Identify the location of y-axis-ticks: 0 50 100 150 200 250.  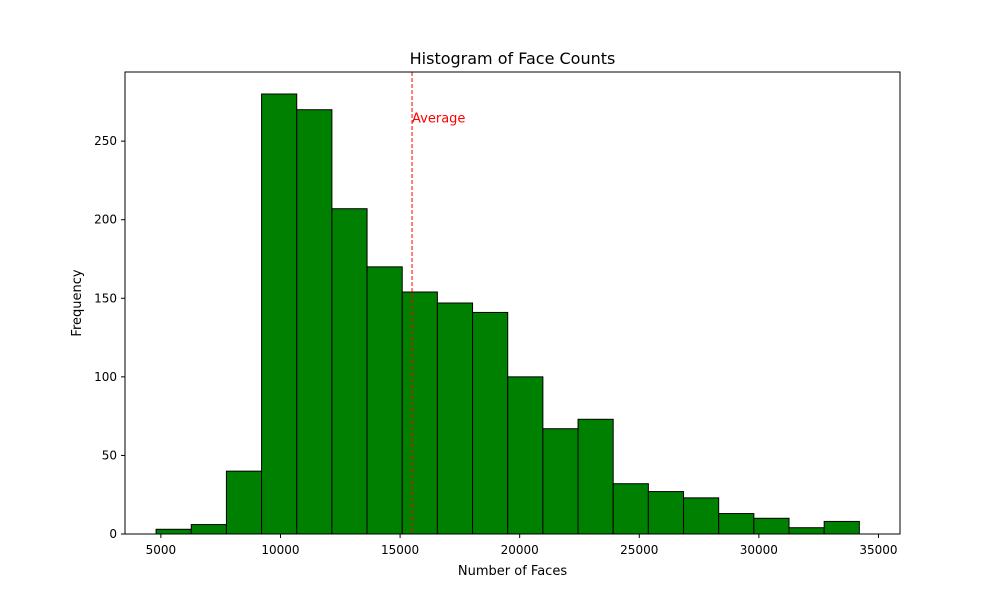
(109, 337).